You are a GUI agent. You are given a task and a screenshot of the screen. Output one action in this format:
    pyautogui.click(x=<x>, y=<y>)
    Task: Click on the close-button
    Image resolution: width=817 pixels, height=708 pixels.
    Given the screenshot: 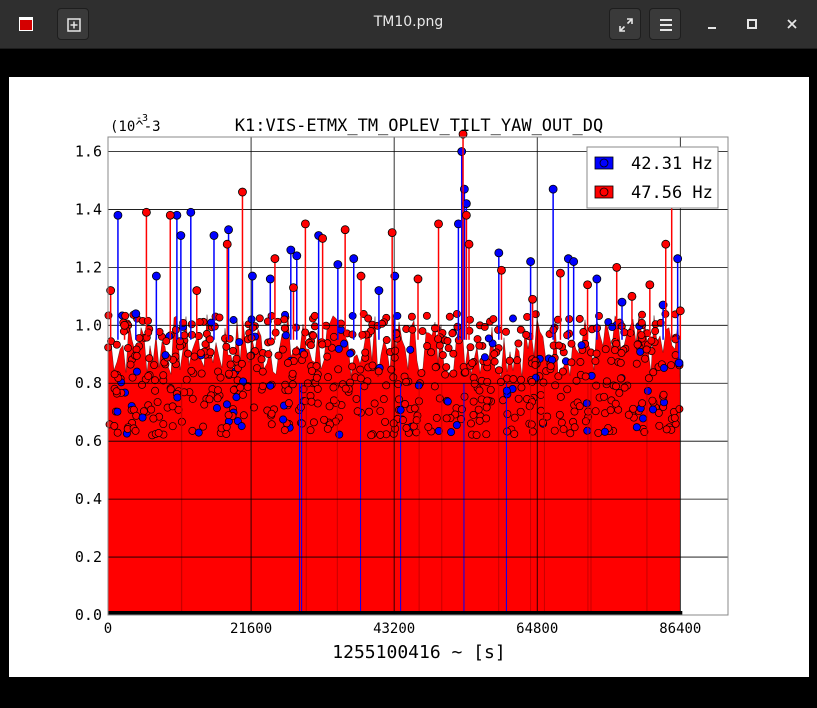 What is the action you would take?
    pyautogui.click(x=792, y=24)
    